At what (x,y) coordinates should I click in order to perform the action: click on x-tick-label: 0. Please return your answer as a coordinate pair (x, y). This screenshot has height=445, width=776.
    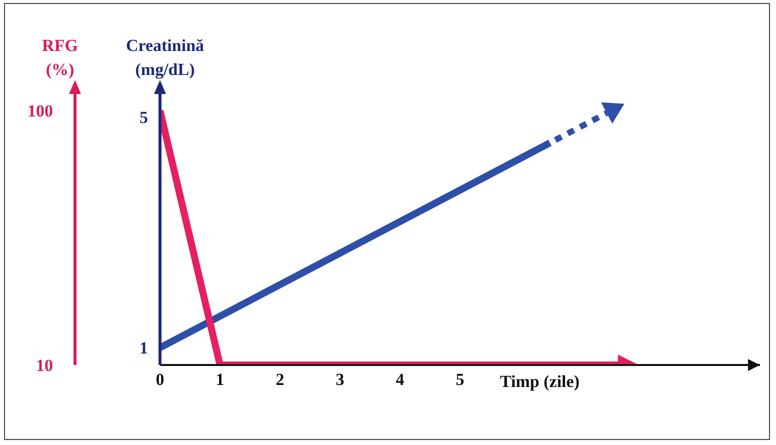
    Looking at the image, I should click on (160, 380).